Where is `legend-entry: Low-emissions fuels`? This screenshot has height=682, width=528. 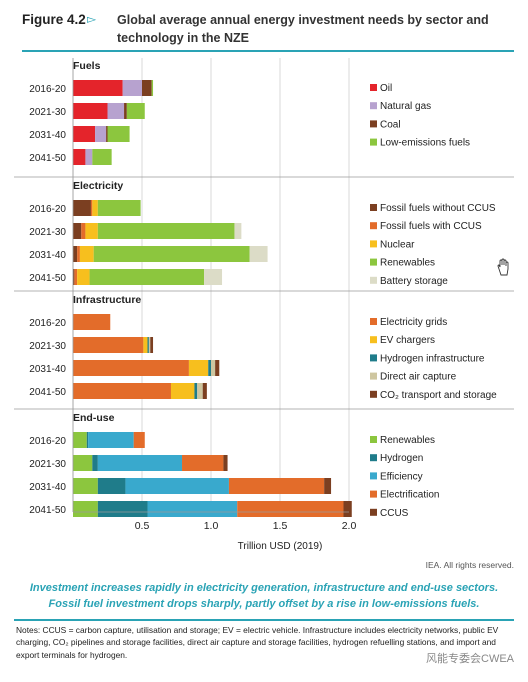
legend-entry: Low-emissions fuels is located at coordinates (425, 143).